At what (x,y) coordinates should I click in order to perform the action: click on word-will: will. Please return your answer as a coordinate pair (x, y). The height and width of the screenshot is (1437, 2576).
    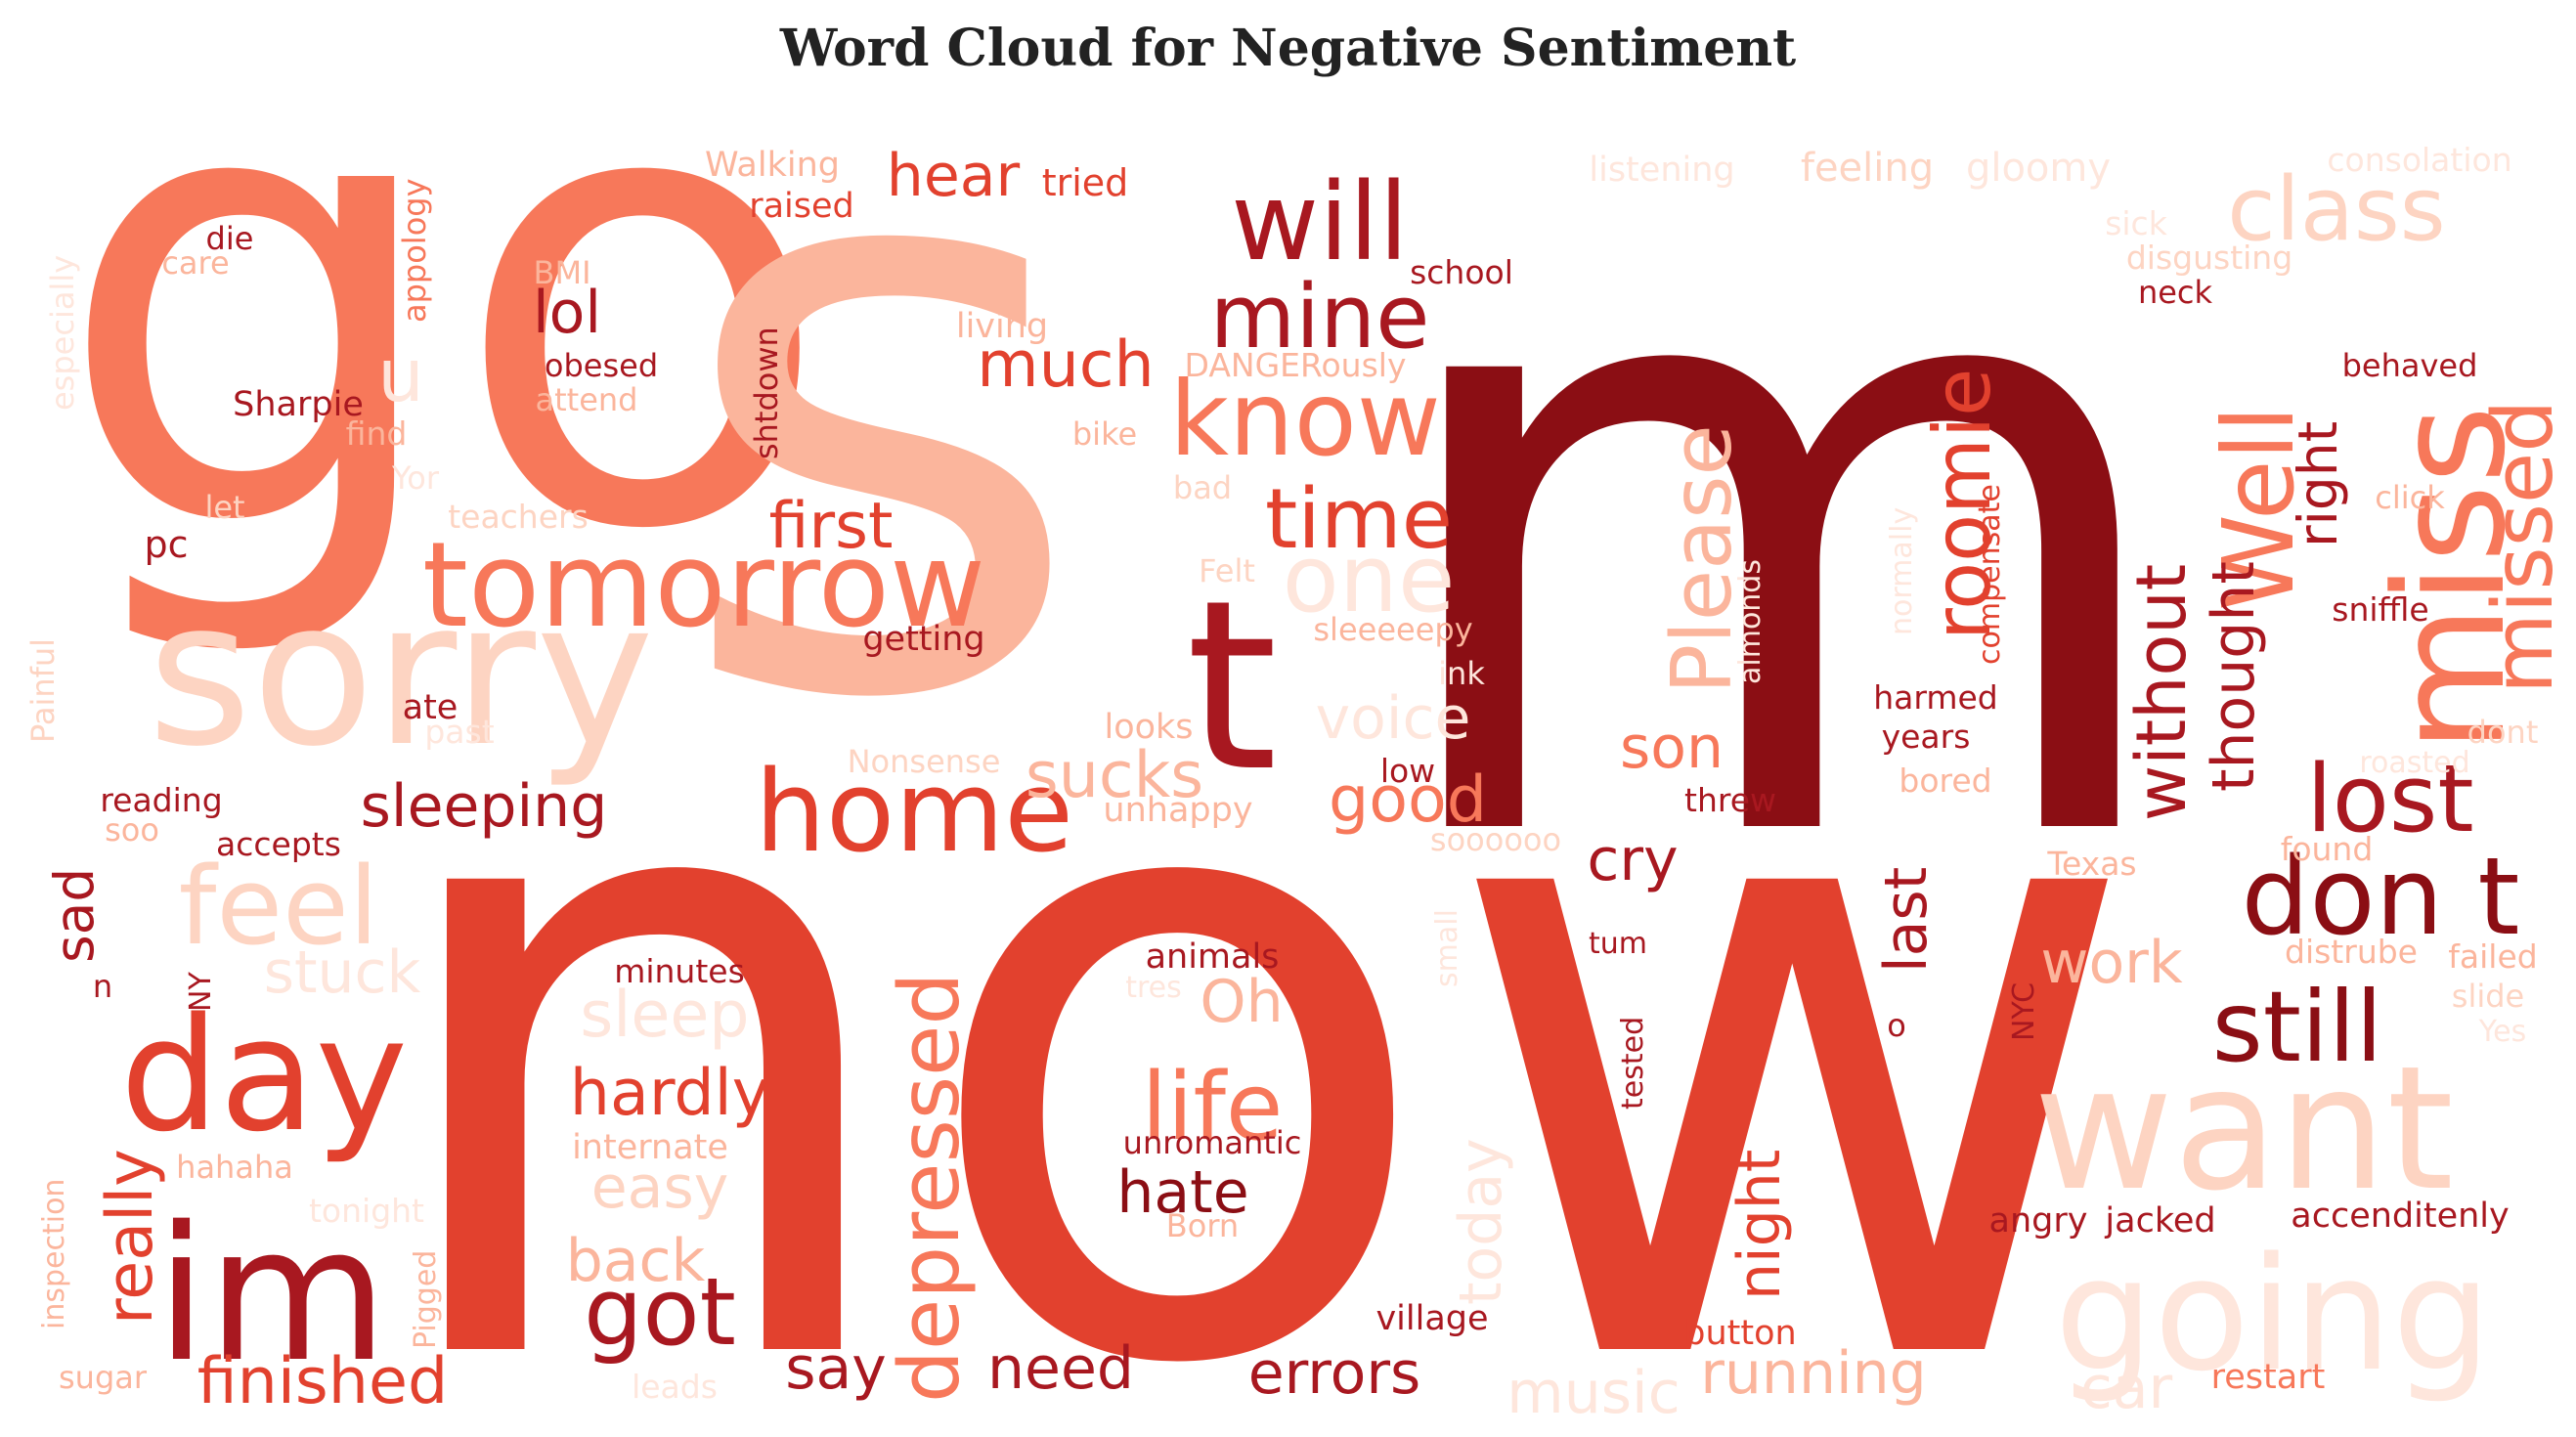
    Looking at the image, I should click on (1320, 221).